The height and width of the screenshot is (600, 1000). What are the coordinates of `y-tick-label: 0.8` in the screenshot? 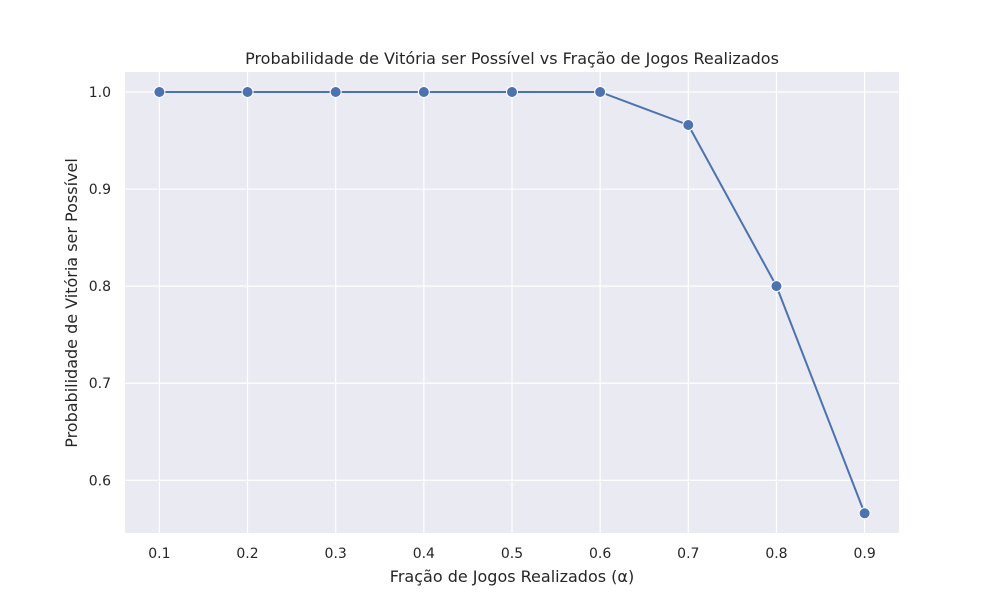 It's located at (100, 287).